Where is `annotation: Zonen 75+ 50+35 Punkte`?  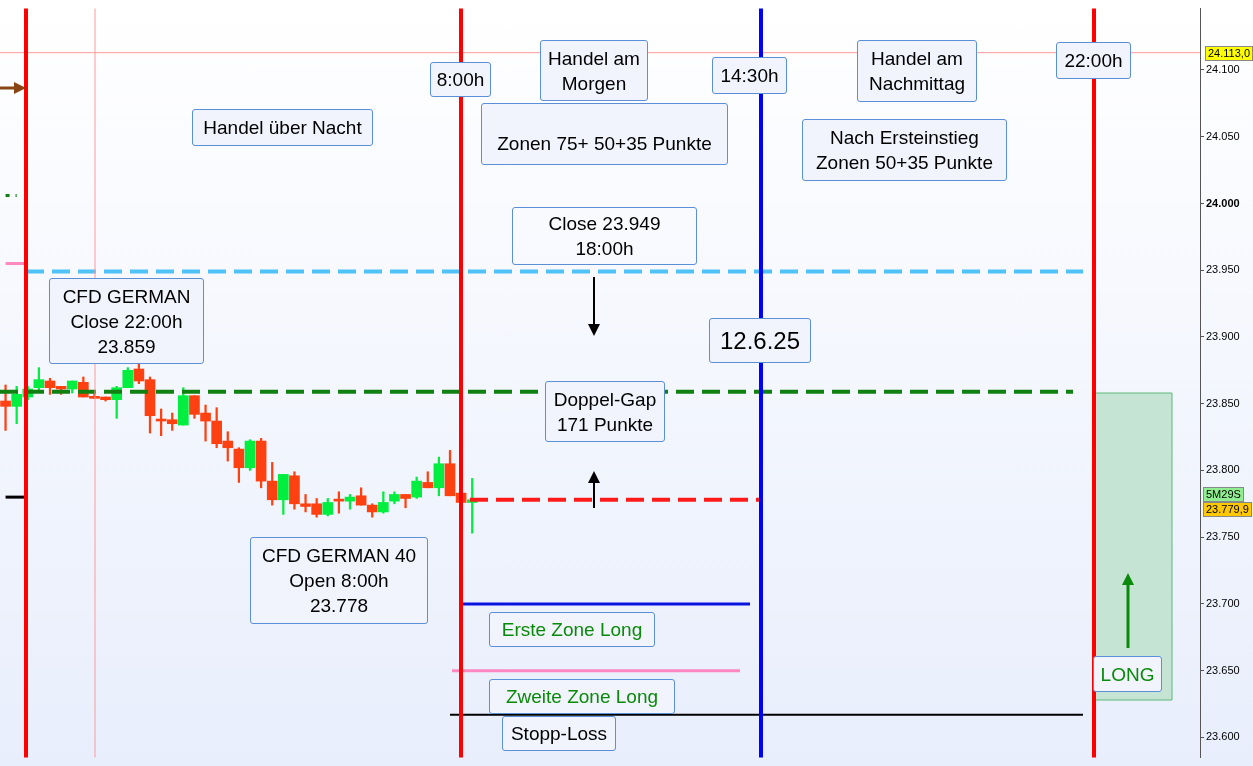 annotation: Zonen 75+ 50+35 Punkte is located at coordinates (604, 134).